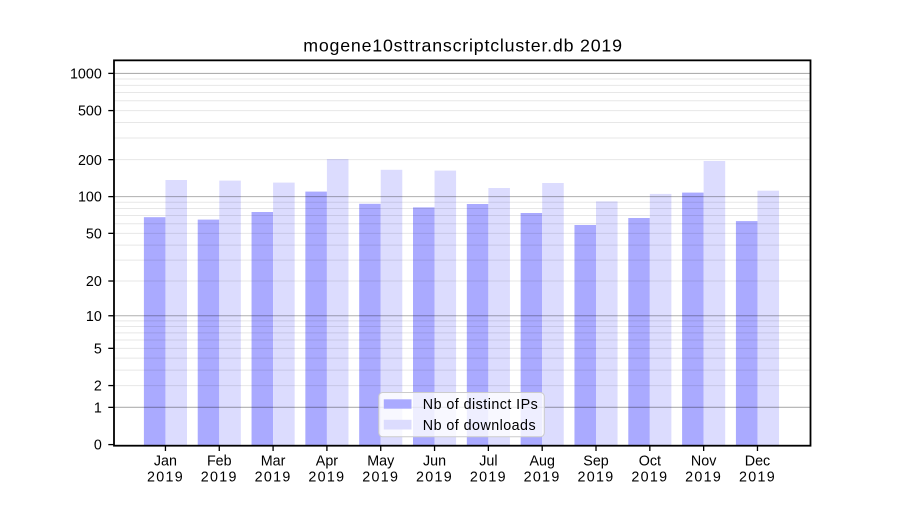 The image size is (900, 505). I want to click on svg-text: 500, so click(90, 112).